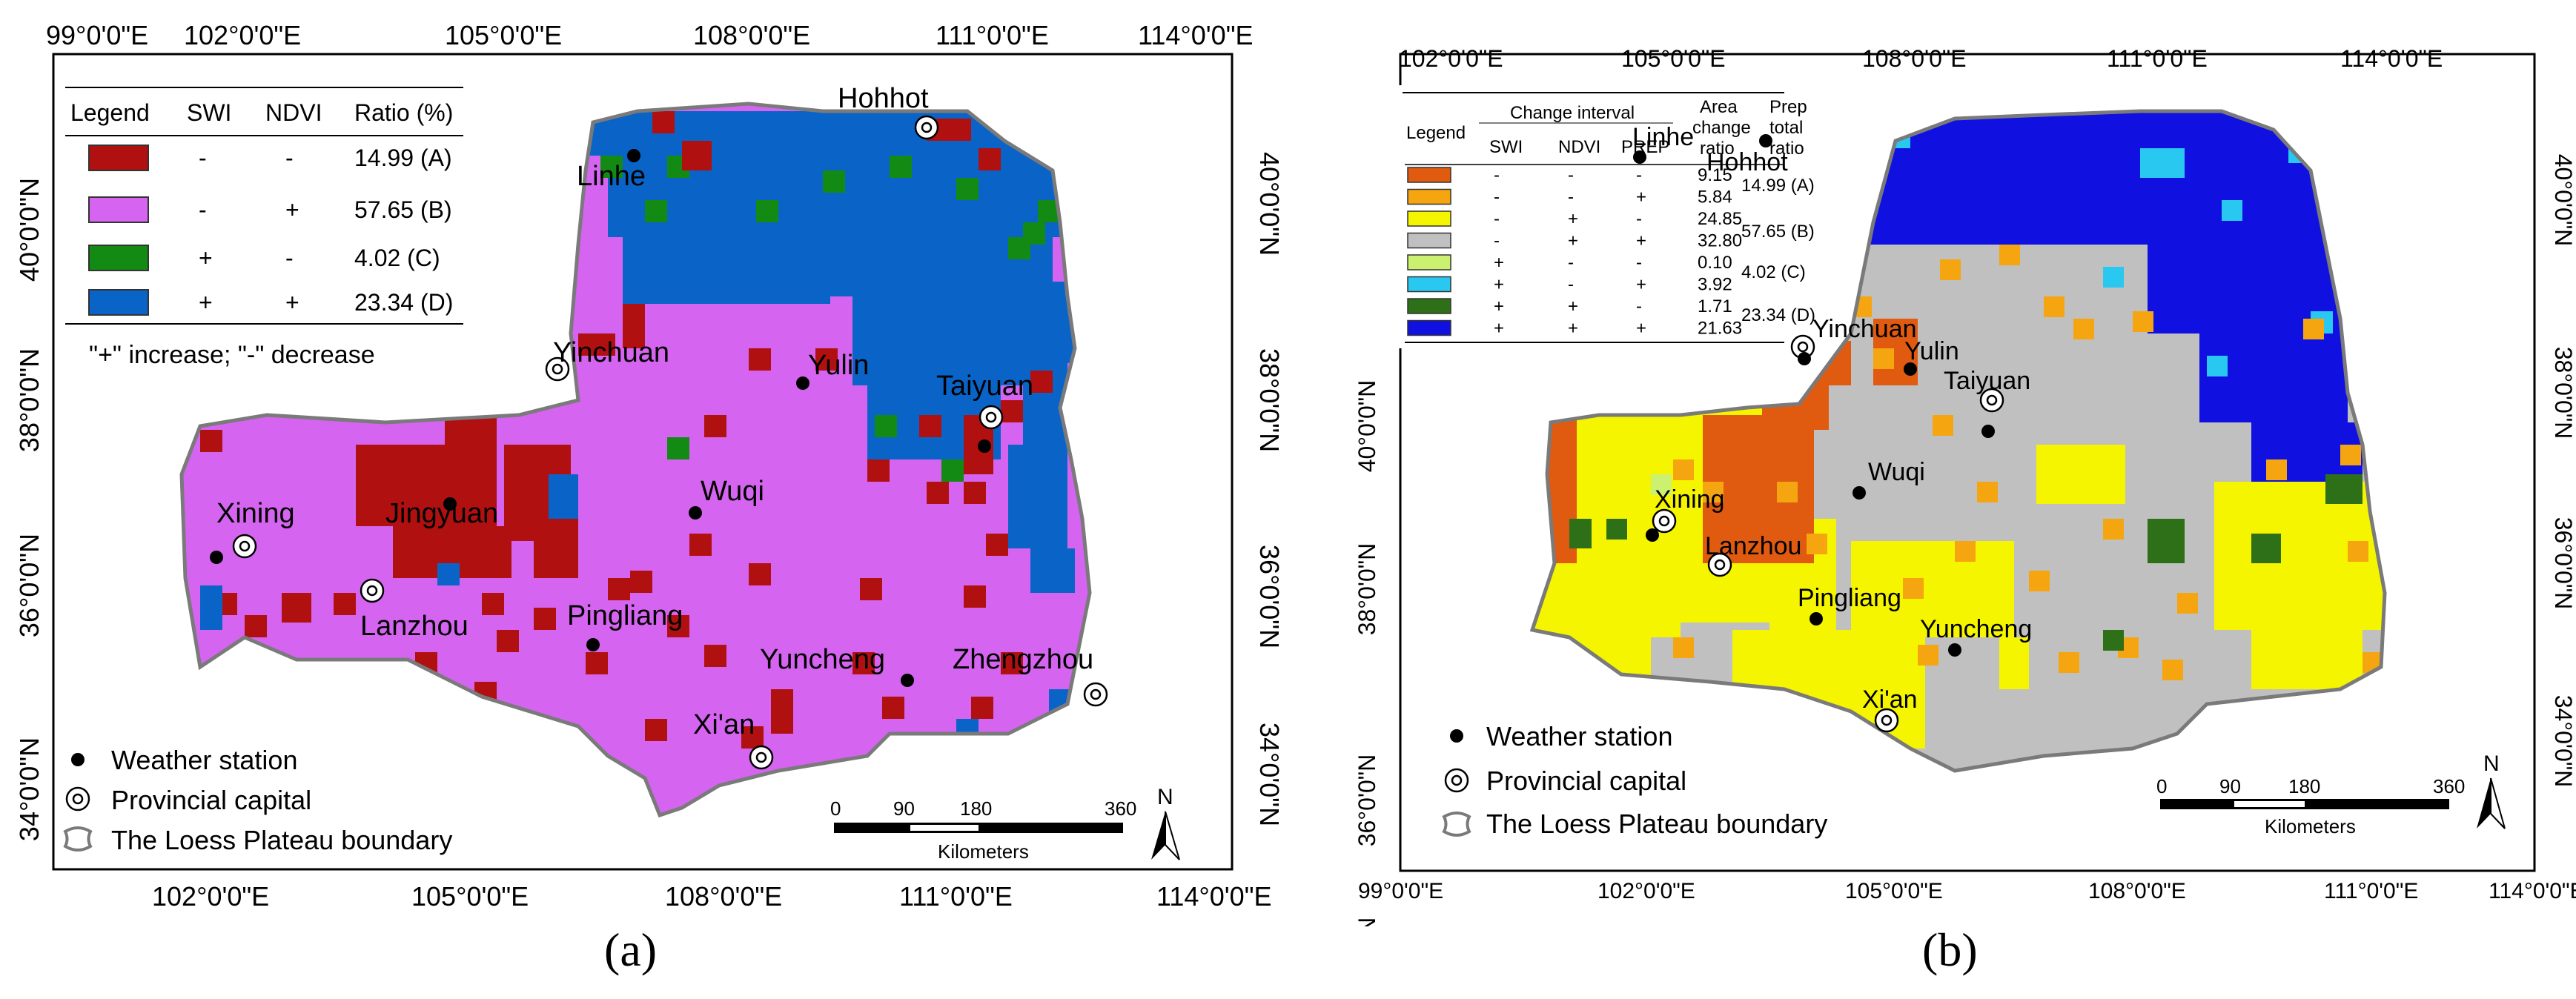  Describe the element at coordinates (211, 896) in the screenshot. I see `bottom-tick-label: 102°0'0"E` at that location.